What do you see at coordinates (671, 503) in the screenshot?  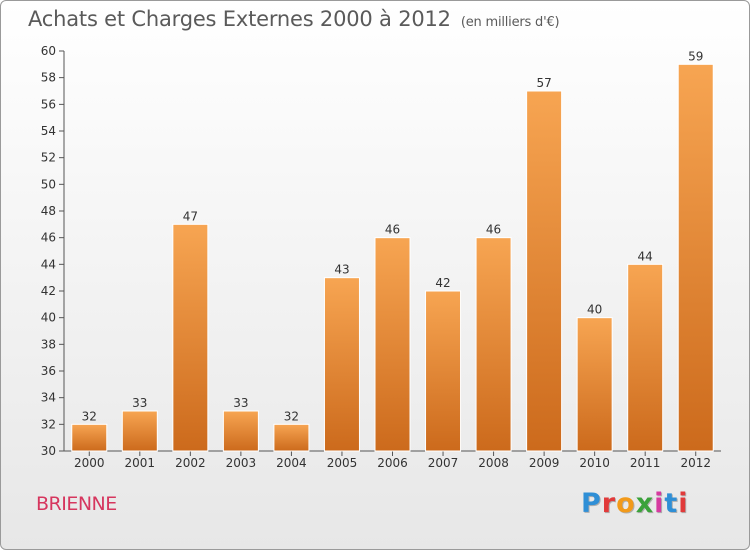 I see `logo-letter: t` at bounding box center [671, 503].